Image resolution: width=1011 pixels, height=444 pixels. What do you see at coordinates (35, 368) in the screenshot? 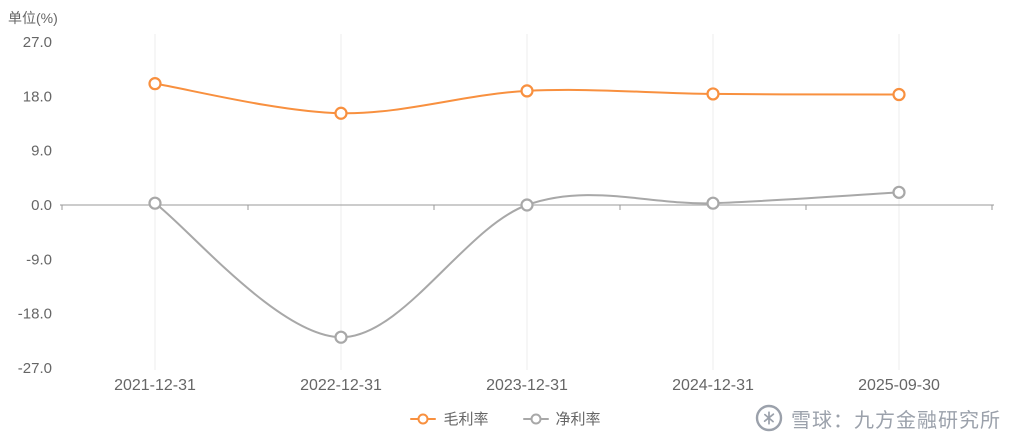
I see `y-axis-tick-label: -27.0` at bounding box center [35, 368].